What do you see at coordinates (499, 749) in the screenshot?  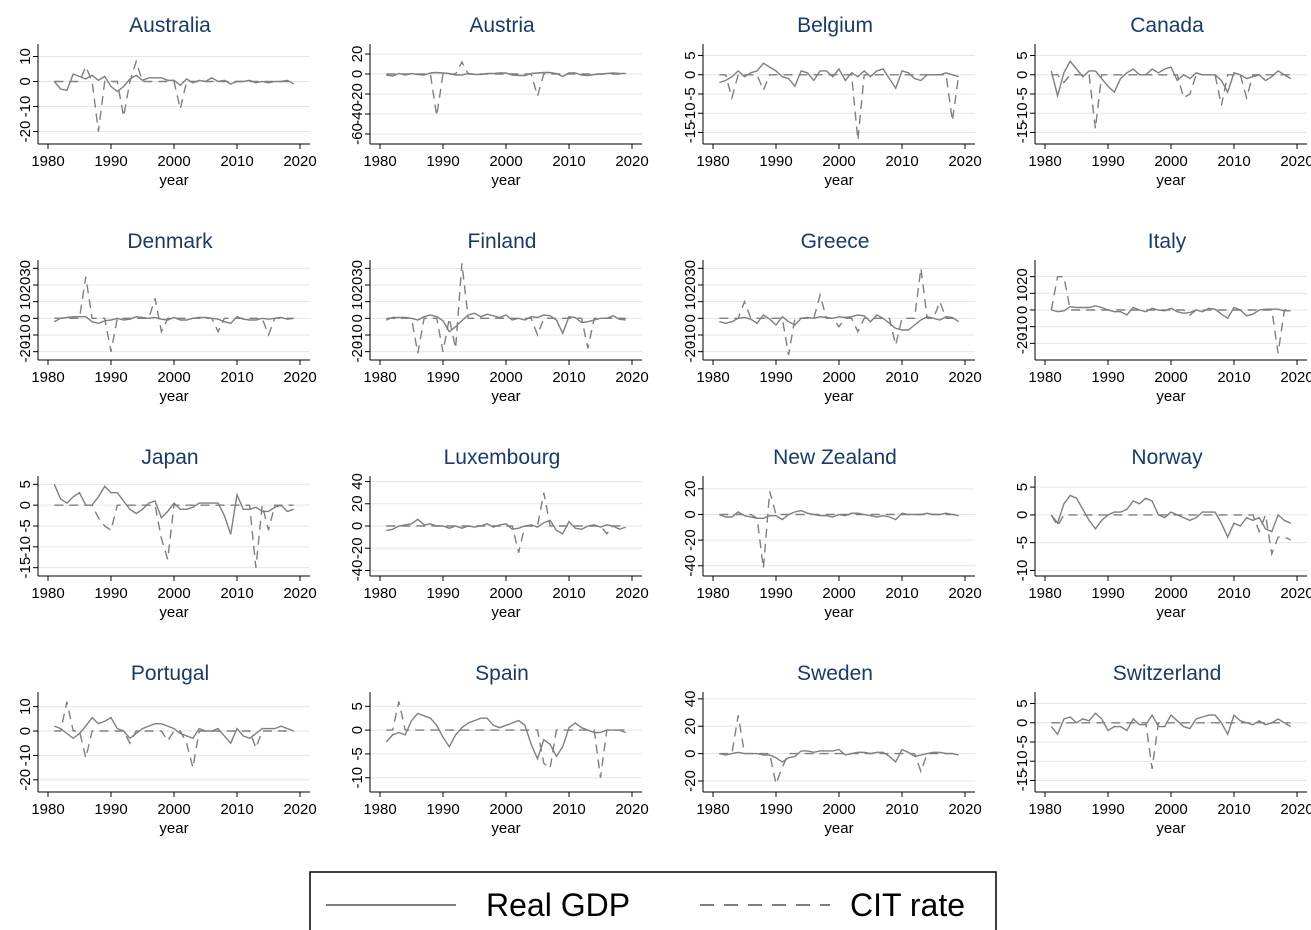 I see `panel-spain: Spain -10 -5 0 5 1980 1990 2000 2010 2020 year` at bounding box center [499, 749].